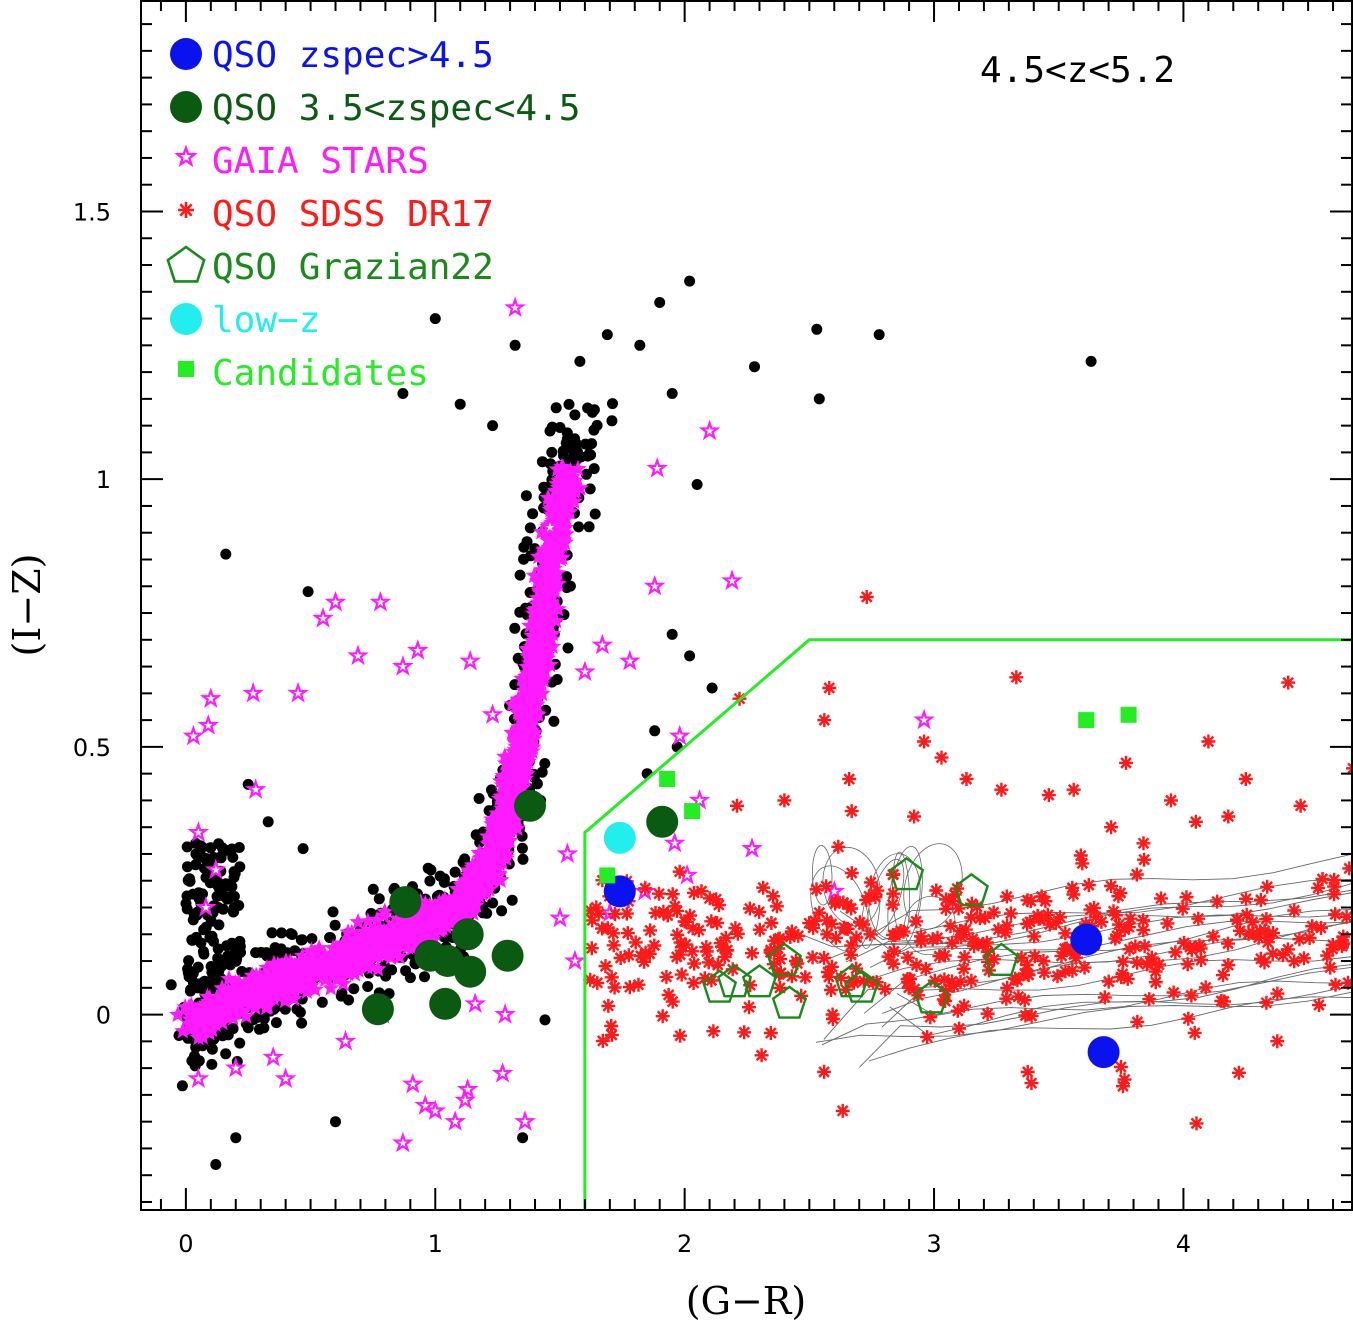 This screenshot has width=1353, height=1324. I want to click on qso-highz-point, so click(1086, 939).